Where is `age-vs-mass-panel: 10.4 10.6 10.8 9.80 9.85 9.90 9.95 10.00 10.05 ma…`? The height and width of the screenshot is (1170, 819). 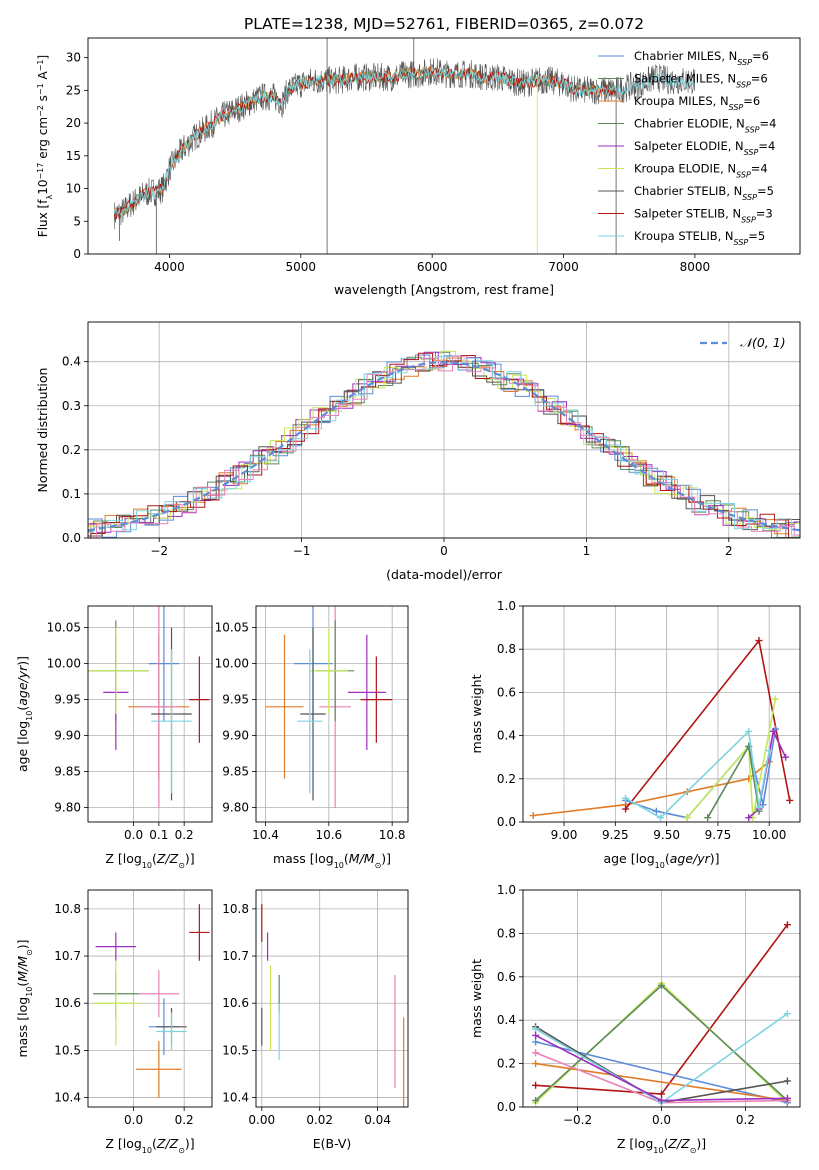
age-vs-mass-panel: 10.4 10.6 10.8 9.80 9.85 9.90 9.95 10.00 10.05 ma… is located at coordinates (312, 737).